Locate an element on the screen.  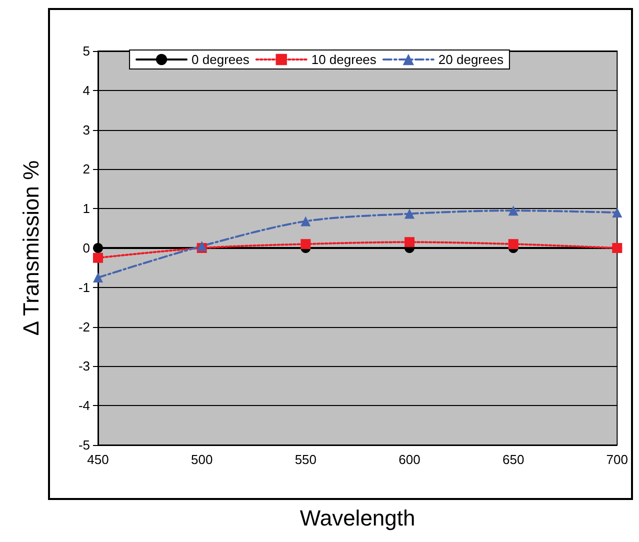
y-tick-label: 3 is located at coordinates (86, 130).